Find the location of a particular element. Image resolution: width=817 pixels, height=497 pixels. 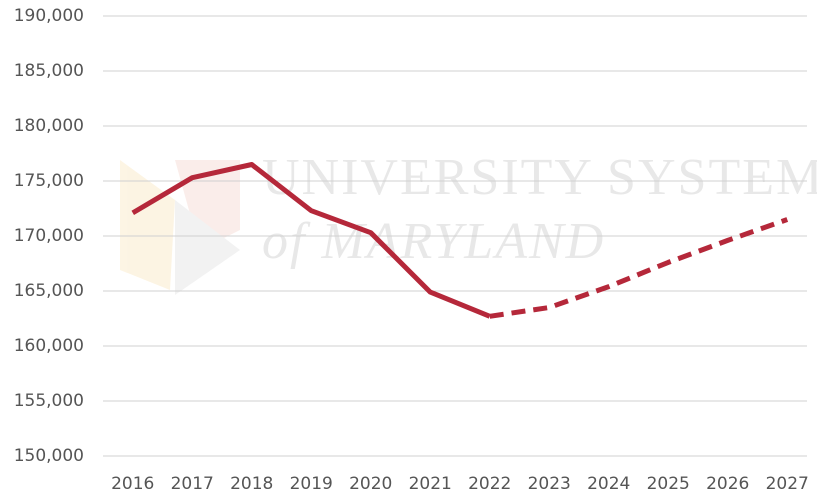

x-tick-label: 2016 is located at coordinates (132, 484).